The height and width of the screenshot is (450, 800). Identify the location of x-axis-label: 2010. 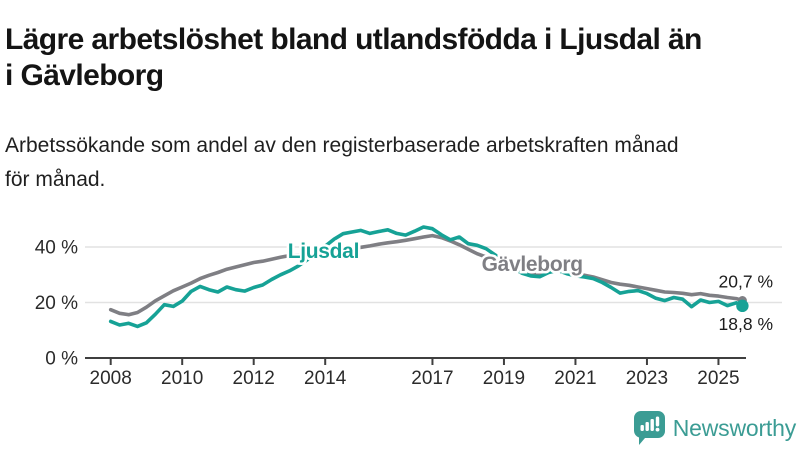
(182, 378).